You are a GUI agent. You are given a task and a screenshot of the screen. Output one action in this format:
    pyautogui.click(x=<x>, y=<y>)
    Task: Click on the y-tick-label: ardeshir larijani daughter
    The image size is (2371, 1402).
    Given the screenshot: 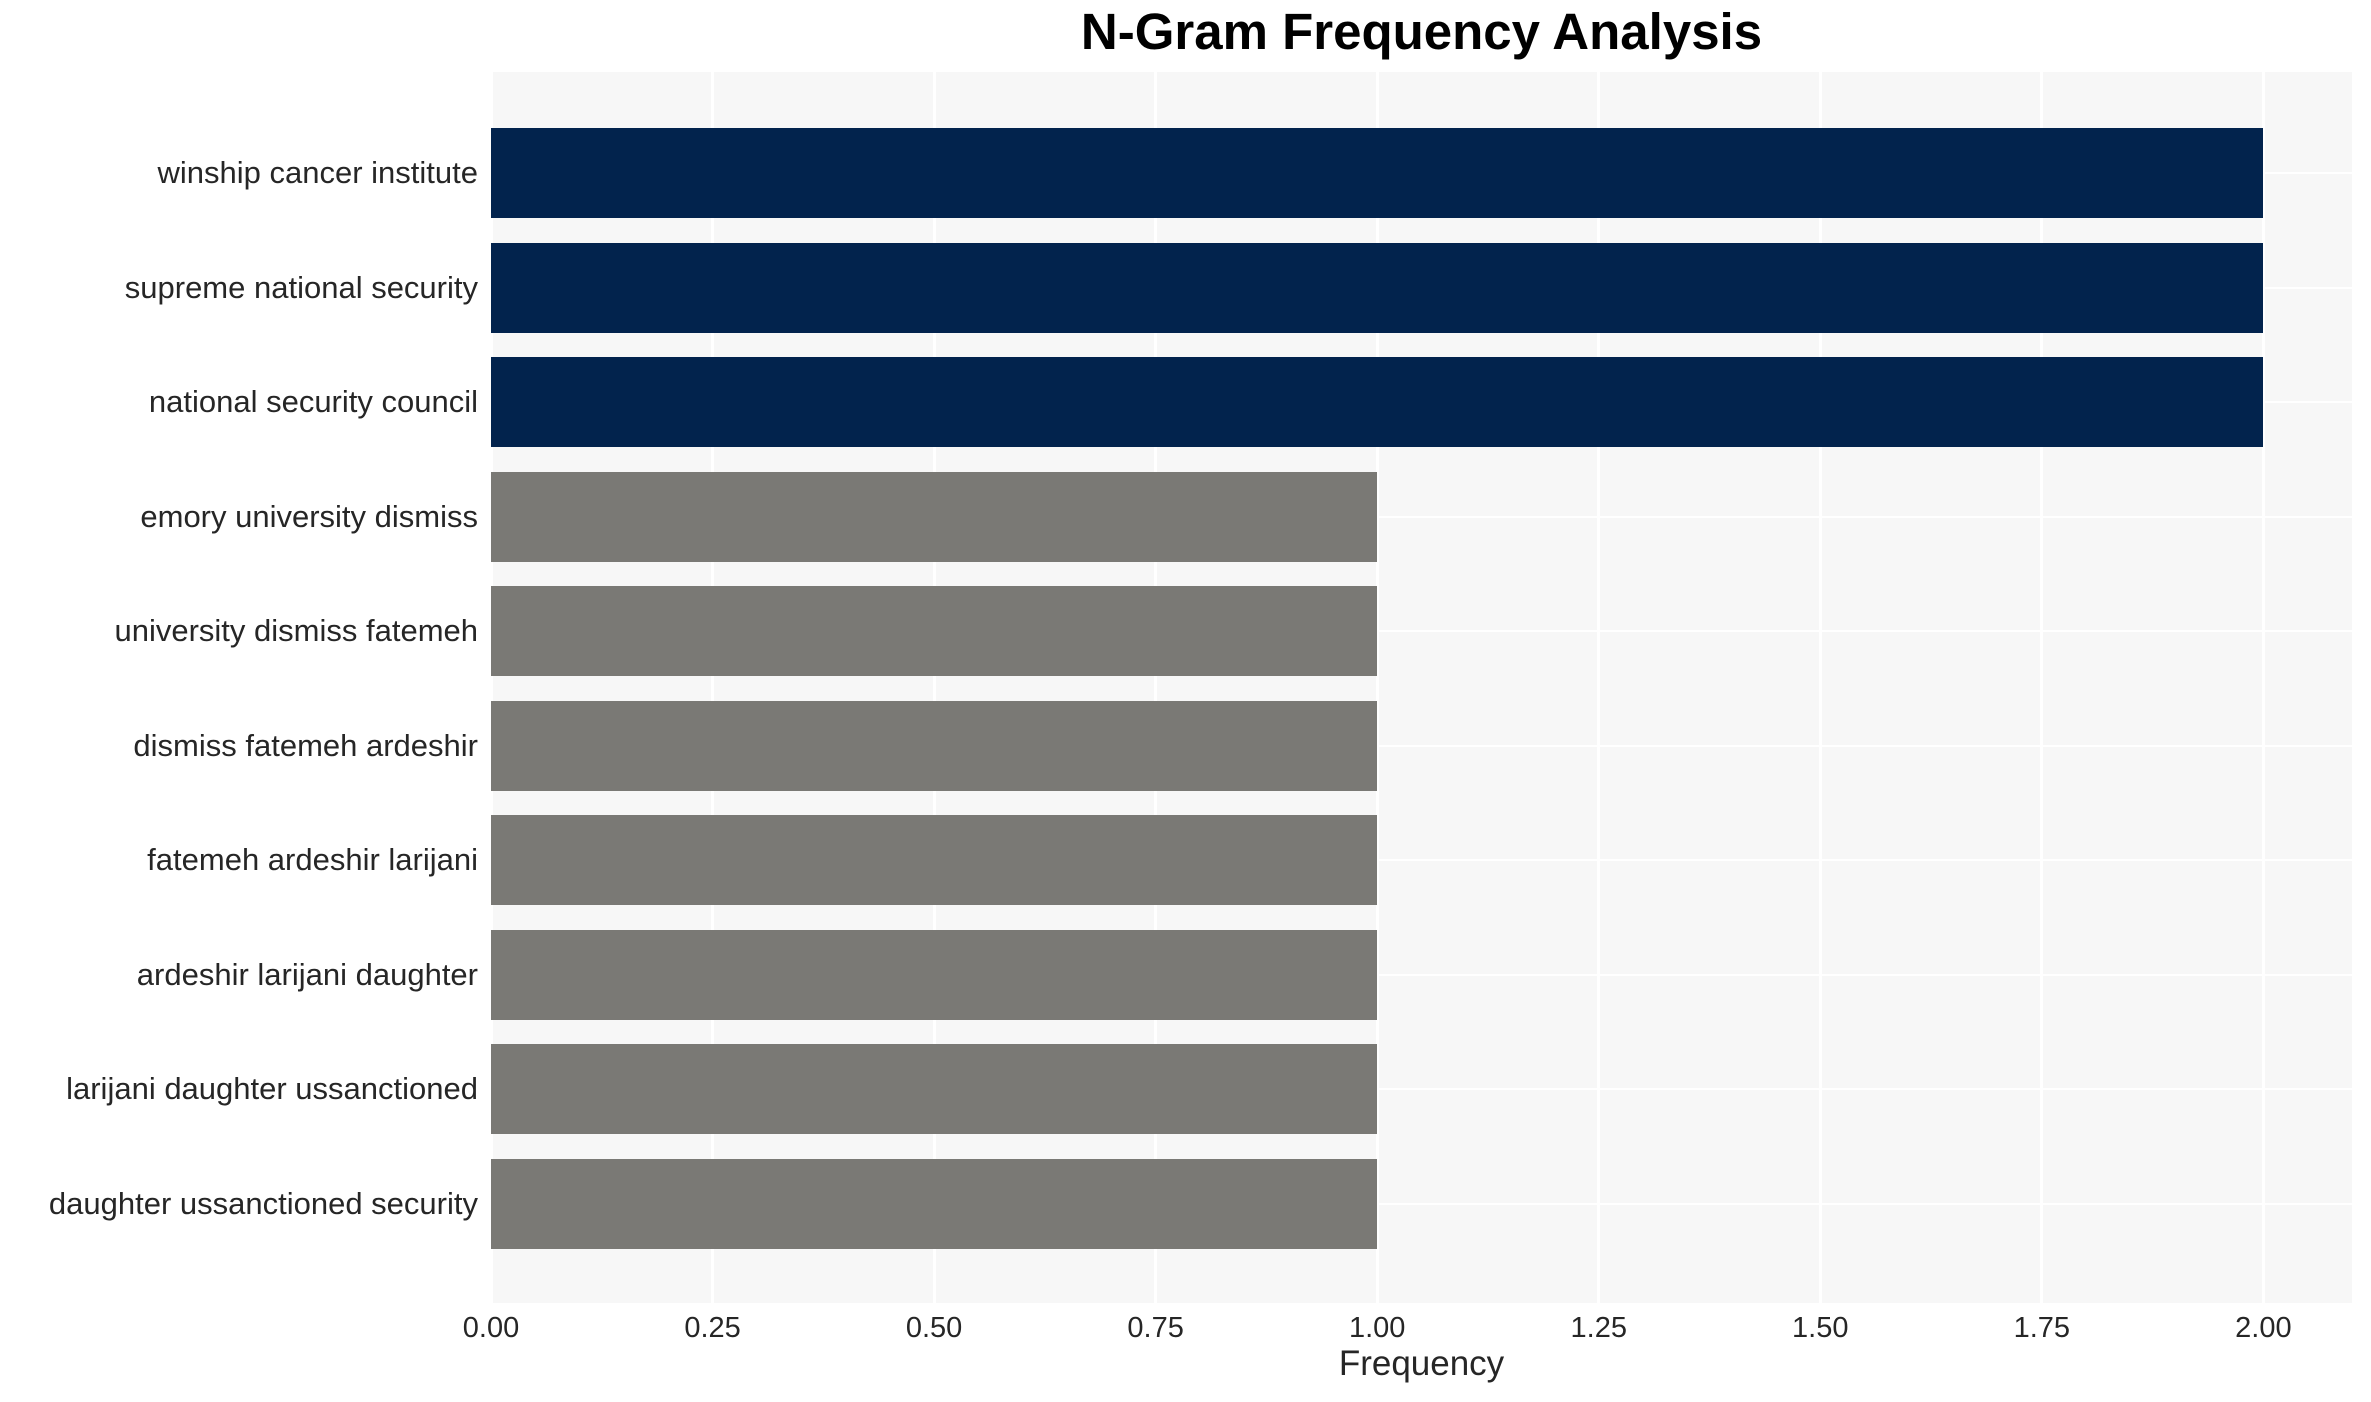 What is the action you would take?
    pyautogui.click(x=307, y=974)
    